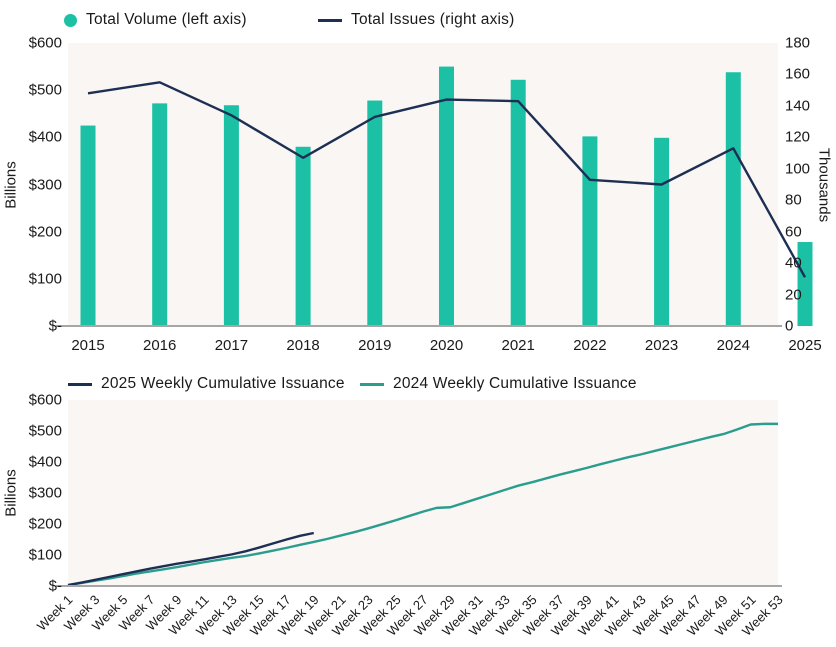 The image size is (836, 647). Describe the element at coordinates (798, 43) in the screenshot. I see `top-right-axis-tick: 180` at that location.